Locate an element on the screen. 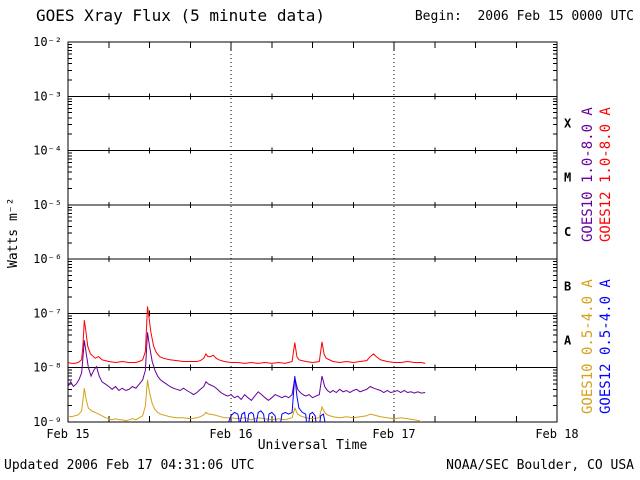 The image size is (640, 480). legend-goes10-short: GOES10 0.5-4.0 A is located at coordinates (588, 346).